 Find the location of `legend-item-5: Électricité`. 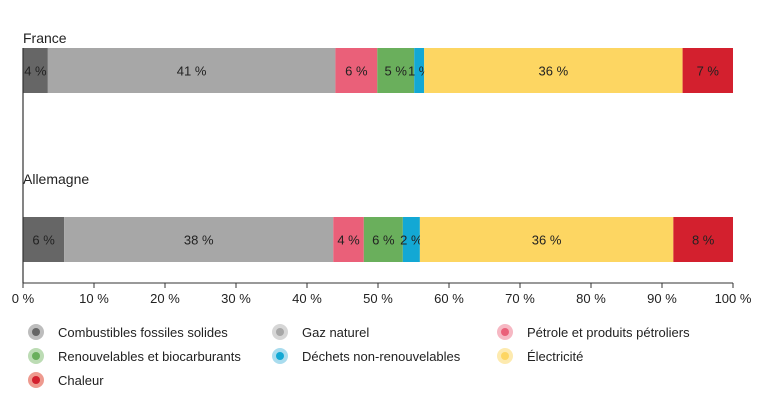

legend-item-5: Électricité is located at coordinates (540, 356).